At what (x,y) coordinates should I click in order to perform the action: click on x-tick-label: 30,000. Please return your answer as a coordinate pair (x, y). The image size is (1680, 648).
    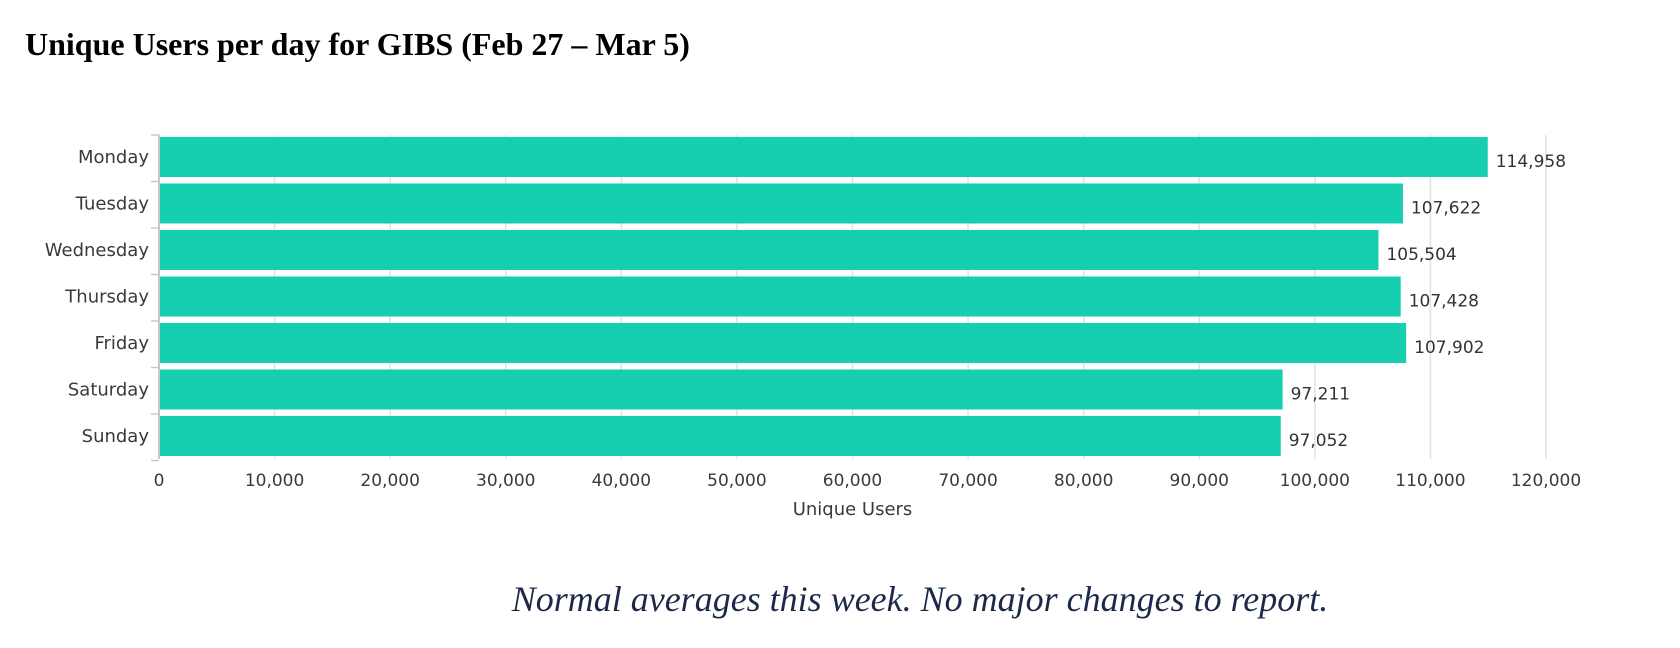
    Looking at the image, I should click on (505, 481).